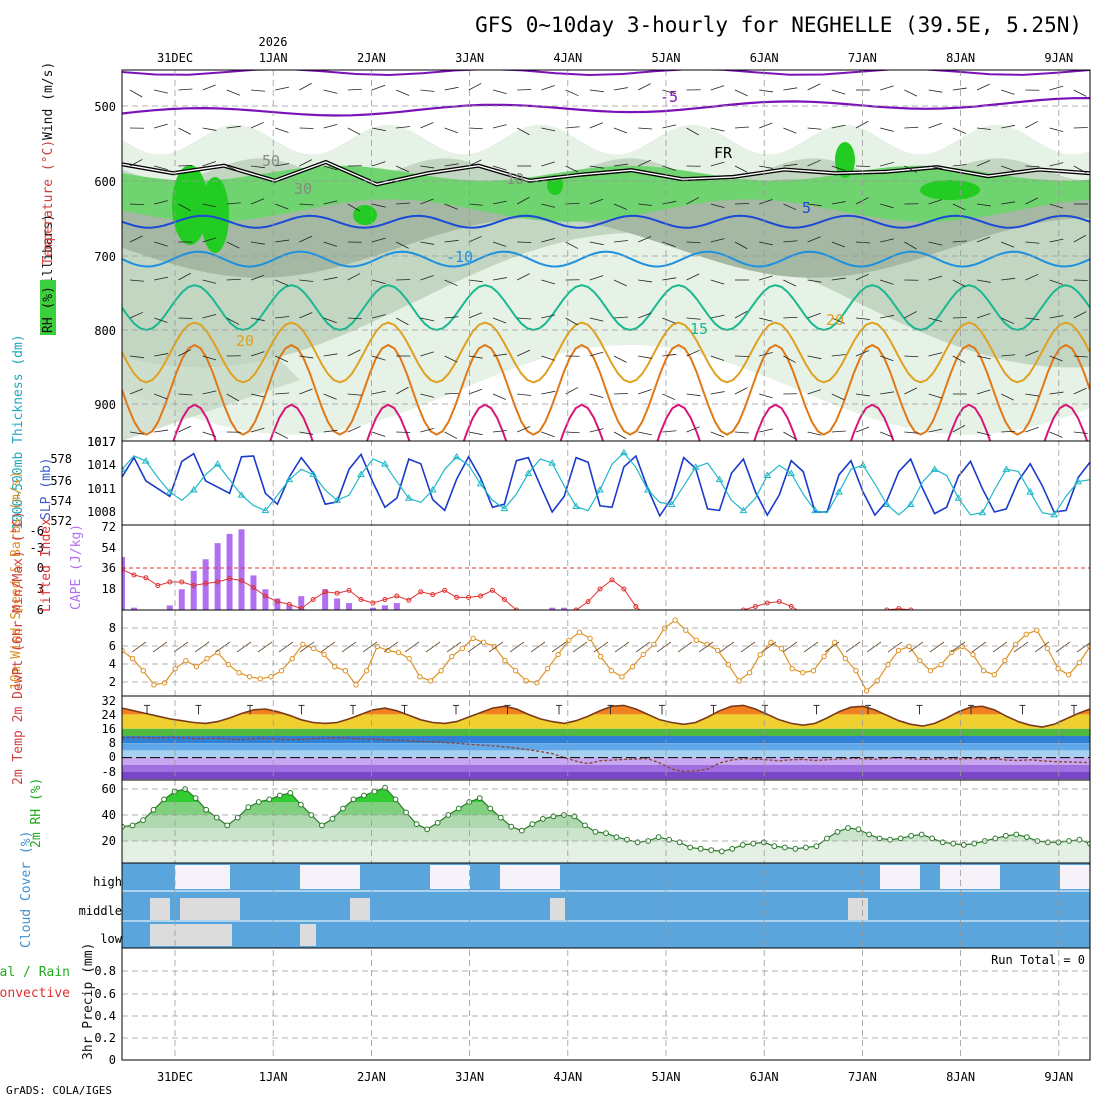 The width and height of the screenshot is (1100, 1100). I want to click on temp-ylabel: 2m Temp 2m DewPt (6hr Min/Max) (°C), so click(18, 648).